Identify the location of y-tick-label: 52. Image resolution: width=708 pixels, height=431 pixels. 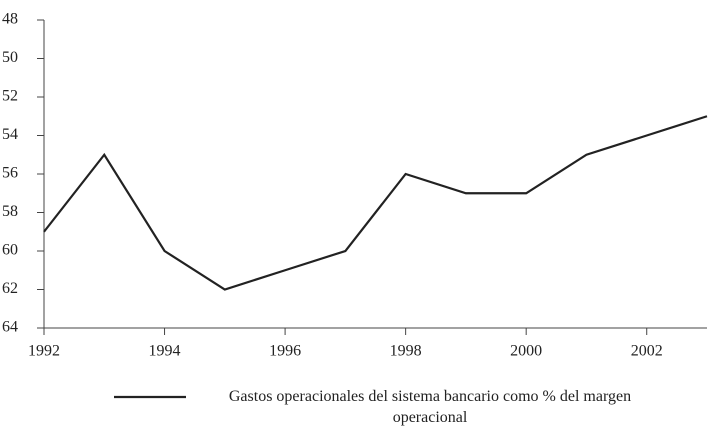
(10, 96).